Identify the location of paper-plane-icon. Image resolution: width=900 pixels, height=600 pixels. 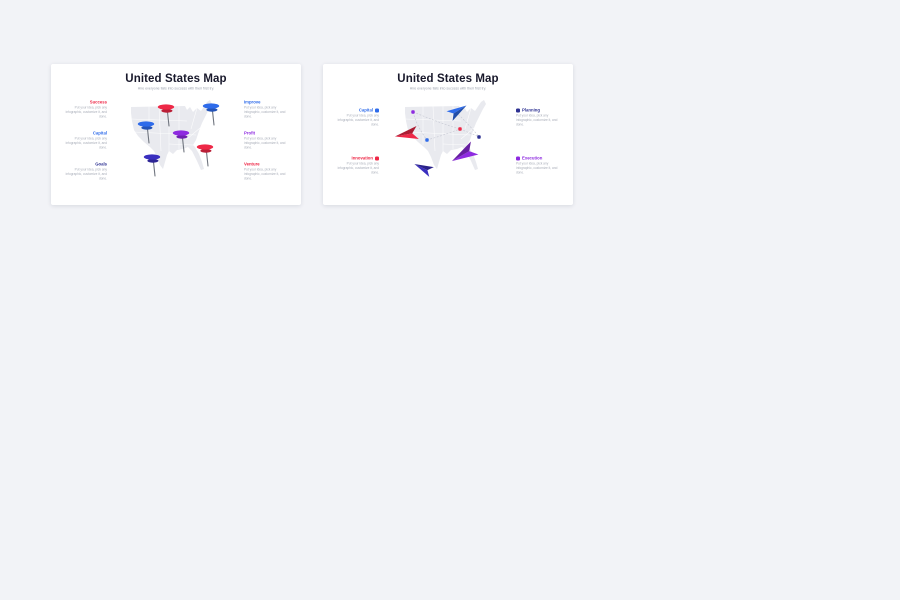
(424, 170).